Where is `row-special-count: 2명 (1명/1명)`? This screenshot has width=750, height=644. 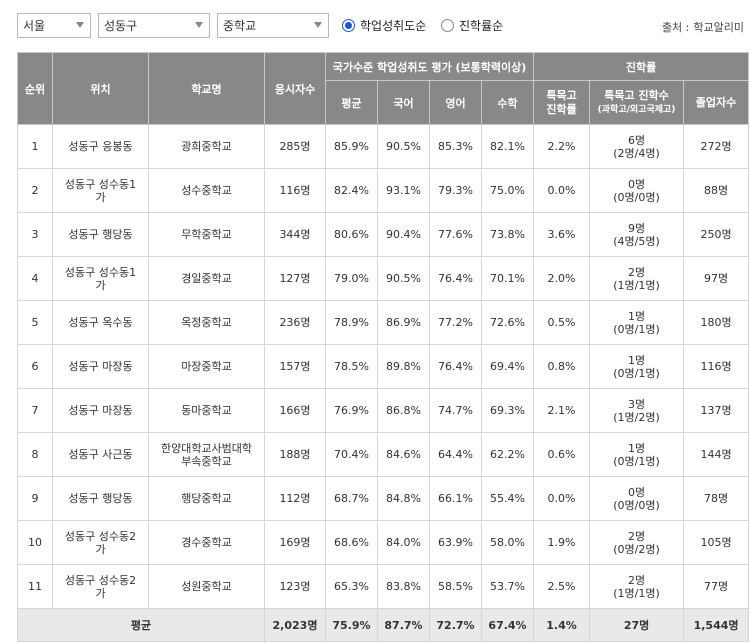
row-special-count: 2명 (1명/1명) is located at coordinates (637, 278).